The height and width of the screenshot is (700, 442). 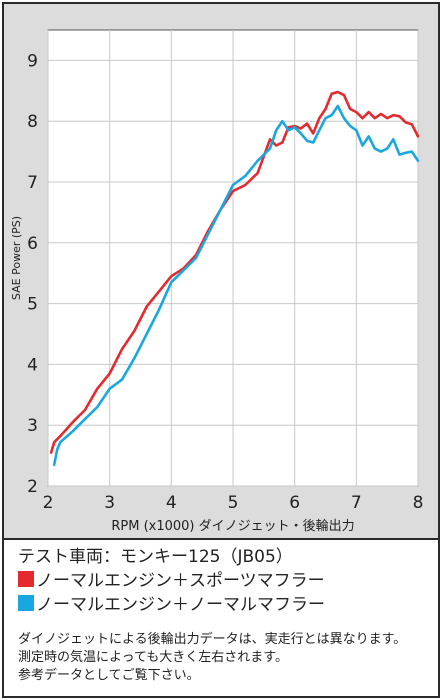 What do you see at coordinates (32, 305) in the screenshot?
I see `y-tick-label: 5` at bounding box center [32, 305].